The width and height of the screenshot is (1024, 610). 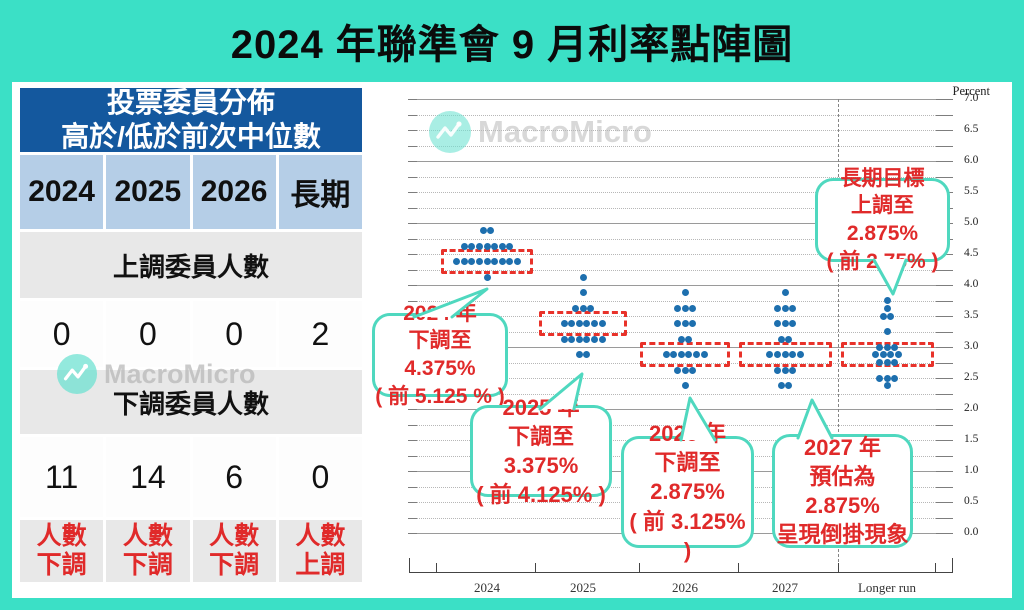 I want to click on median-box-2027, so click(x=785, y=355).